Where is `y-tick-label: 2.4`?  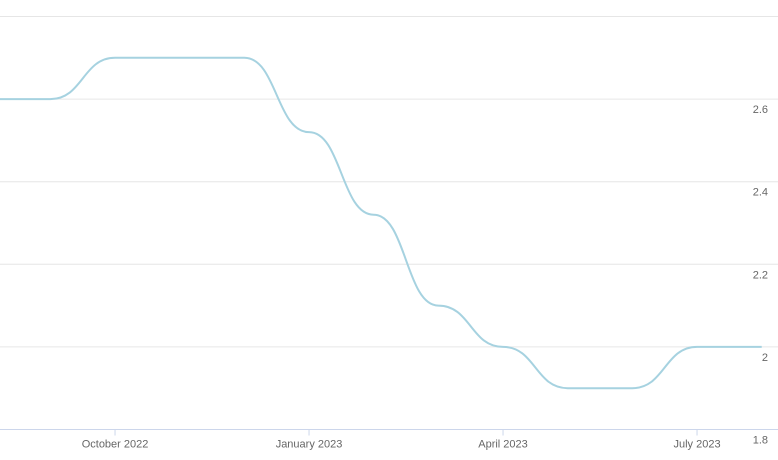
y-tick-label: 2.4 is located at coordinates (760, 193).